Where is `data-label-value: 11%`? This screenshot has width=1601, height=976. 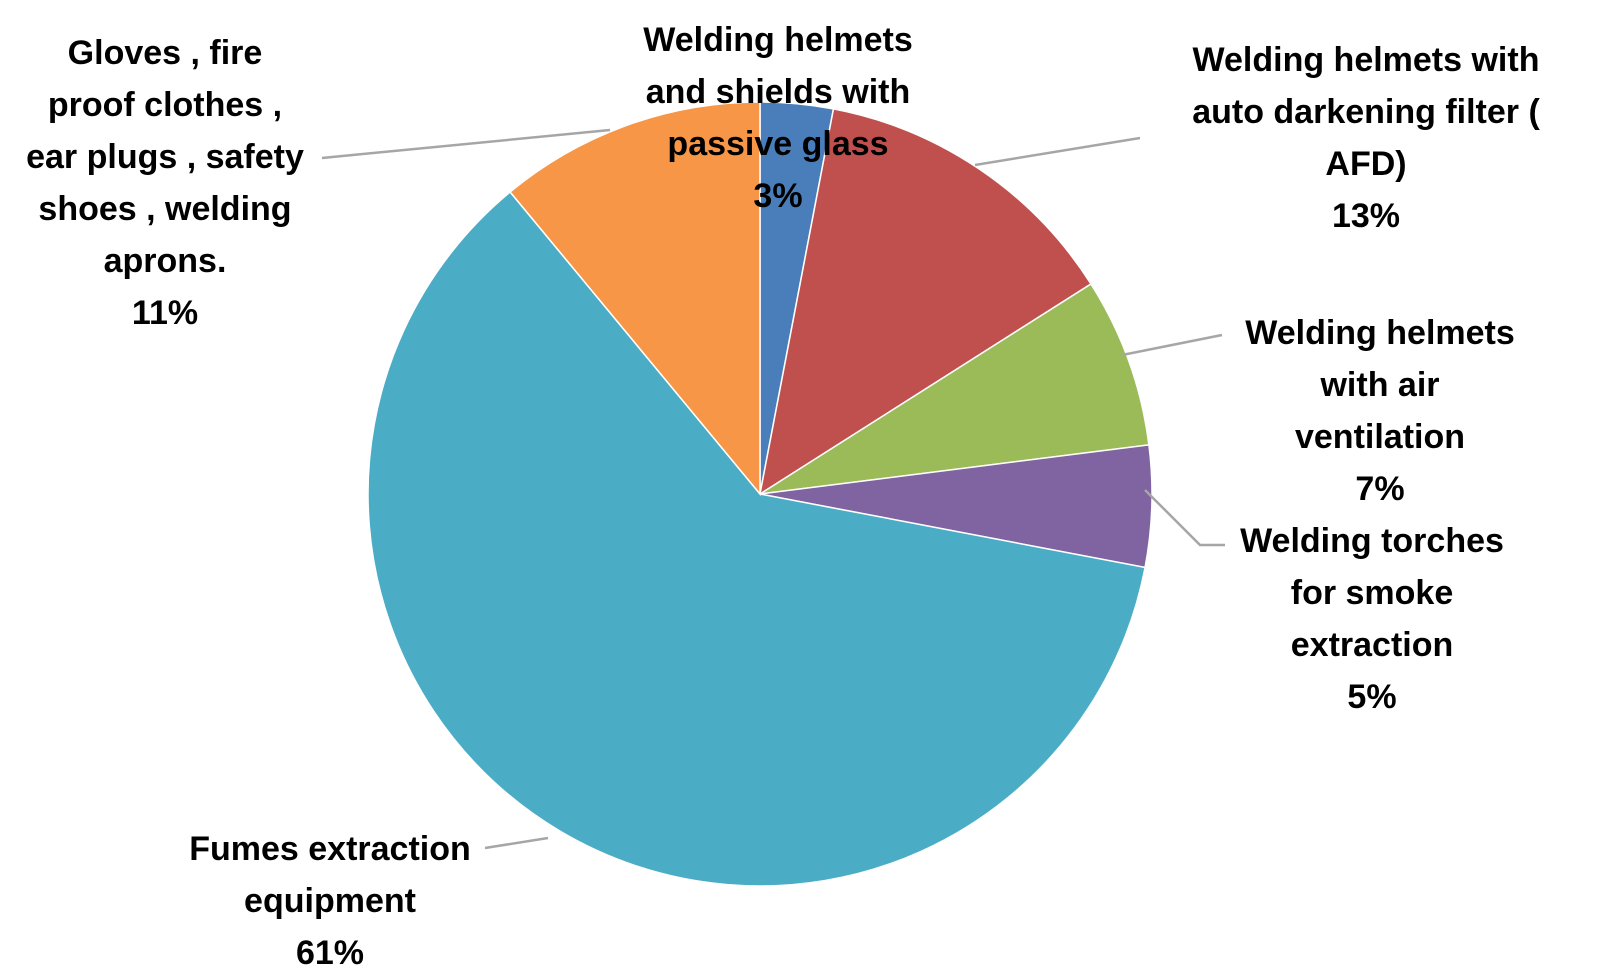 data-label-value: 11% is located at coordinates (165, 313).